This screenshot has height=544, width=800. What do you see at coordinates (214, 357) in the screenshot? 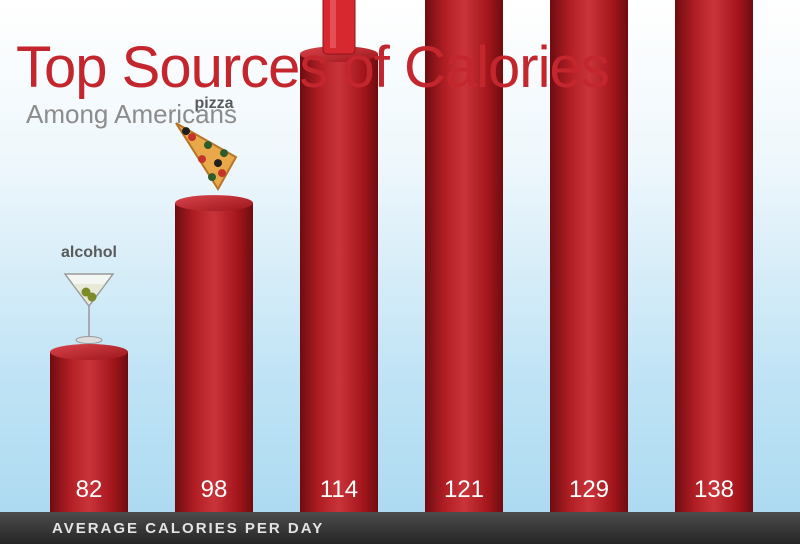
I see `bar-pizza` at bounding box center [214, 357].